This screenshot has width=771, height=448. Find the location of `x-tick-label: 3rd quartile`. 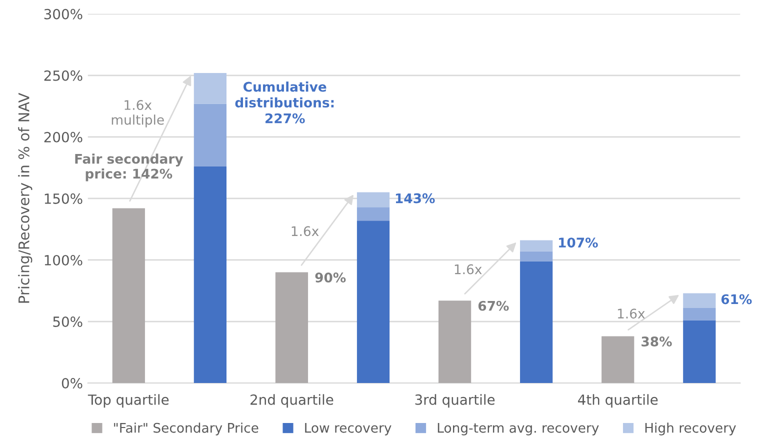

x-tick-label: 3rd quartile is located at coordinates (455, 401).